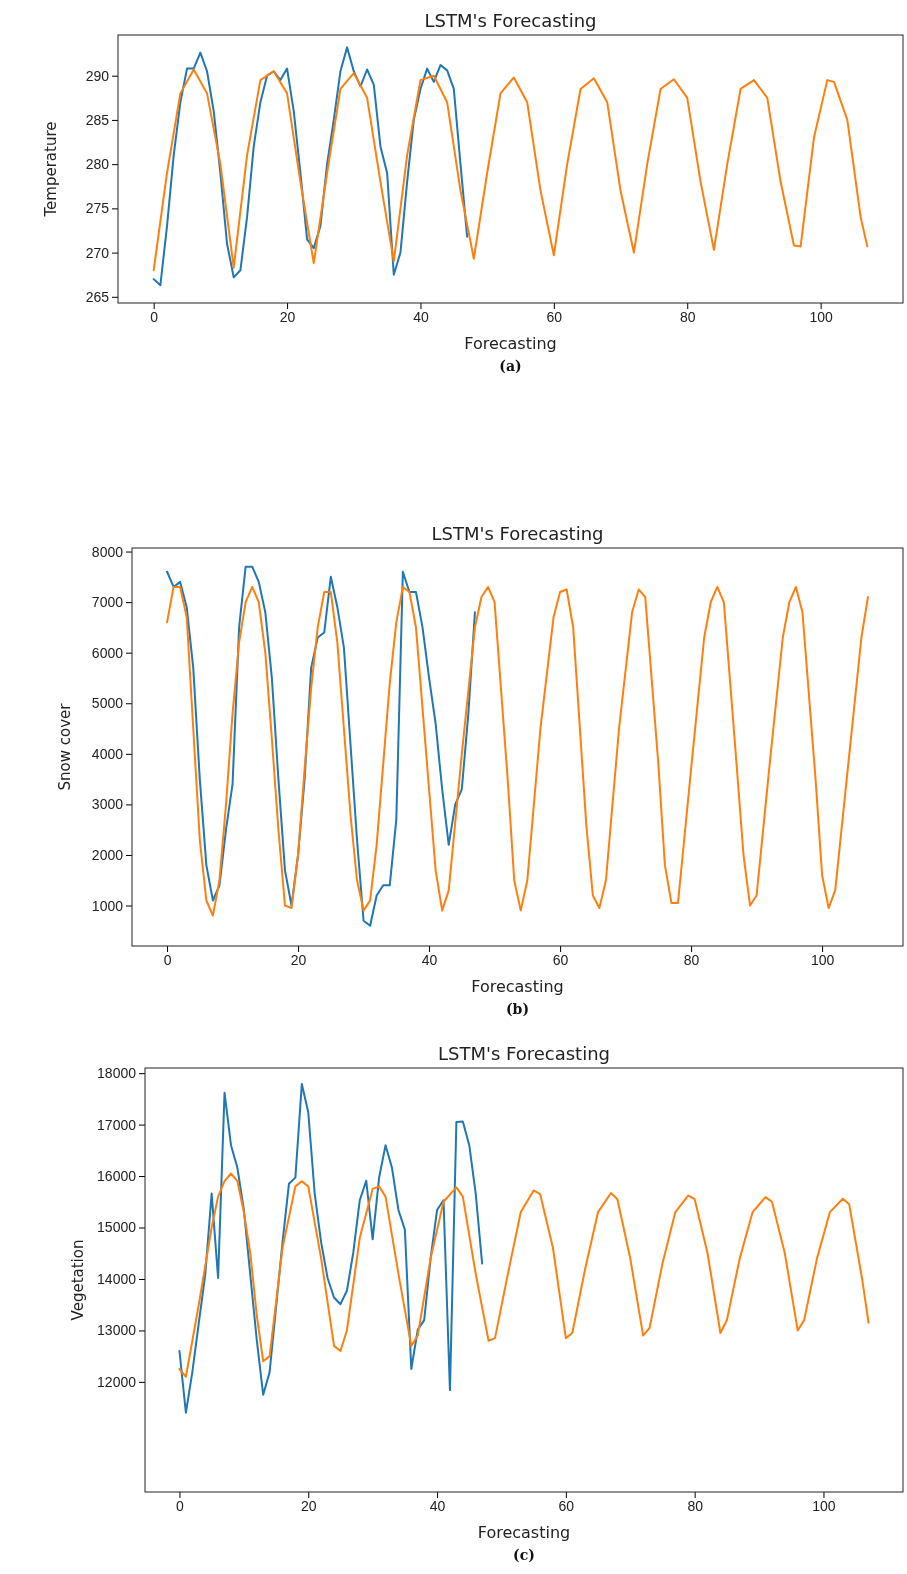 The width and height of the screenshot is (907, 1574). What do you see at coordinates (510, 366) in the screenshot?
I see `text: (a)` at bounding box center [510, 366].